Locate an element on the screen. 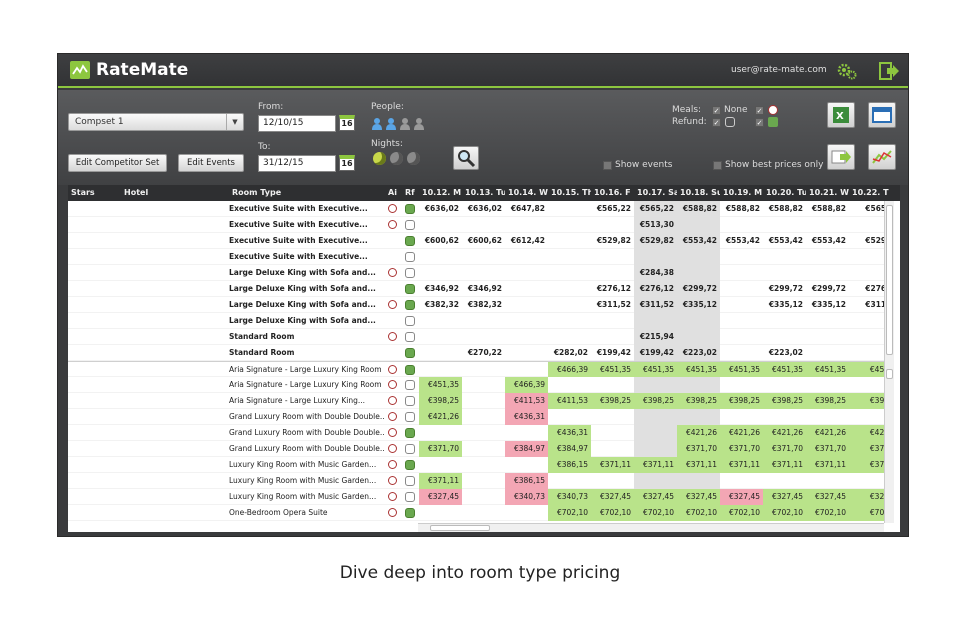  col-header-date: 10.22. T is located at coordinates (870, 192).